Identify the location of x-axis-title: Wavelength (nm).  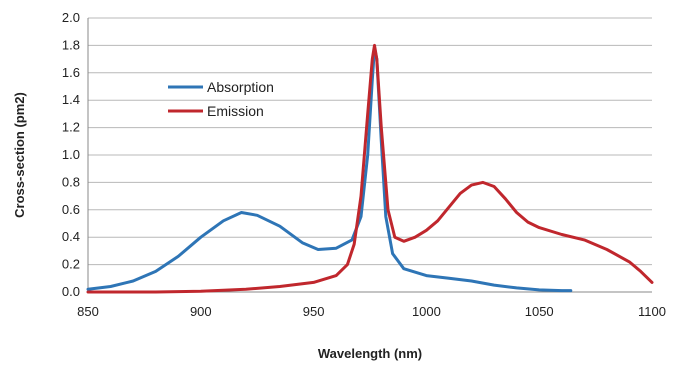
(370, 353).